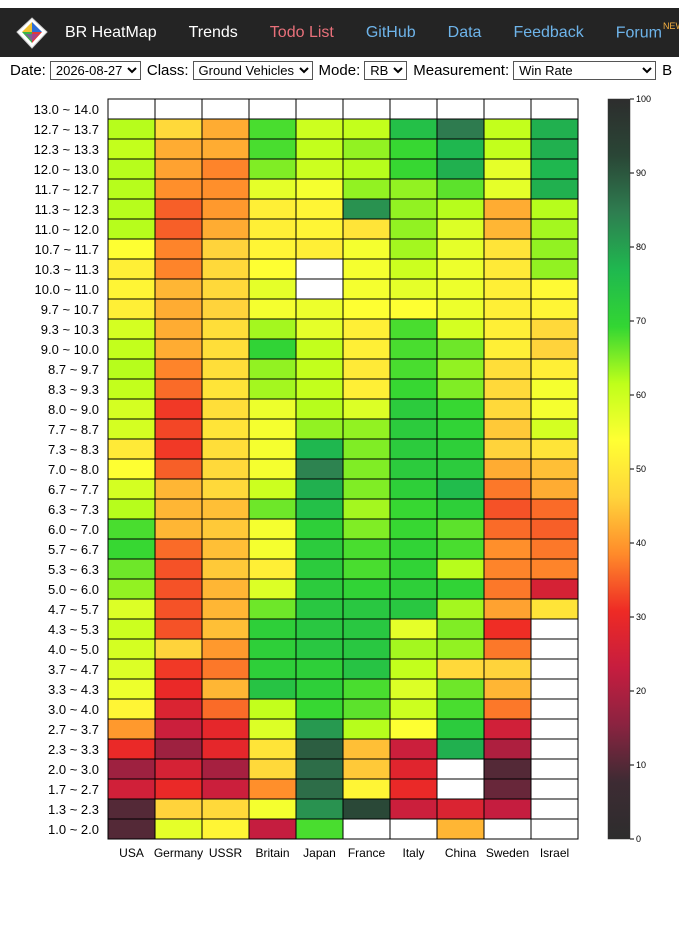 The width and height of the screenshot is (679, 925). What do you see at coordinates (585, 70) in the screenshot?
I see `measurement-select: Win Rate` at bounding box center [585, 70].